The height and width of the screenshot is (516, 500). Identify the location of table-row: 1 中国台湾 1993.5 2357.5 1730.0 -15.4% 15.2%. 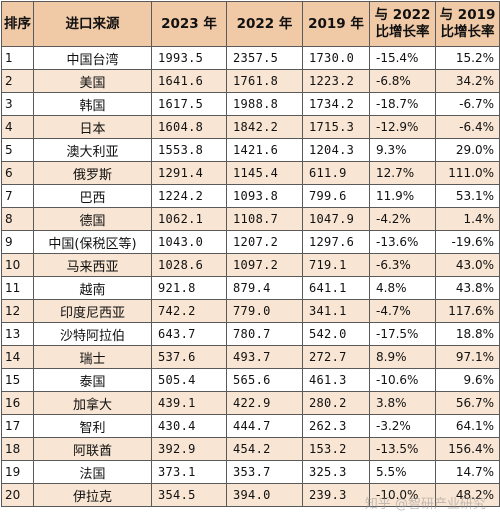
(250, 58).